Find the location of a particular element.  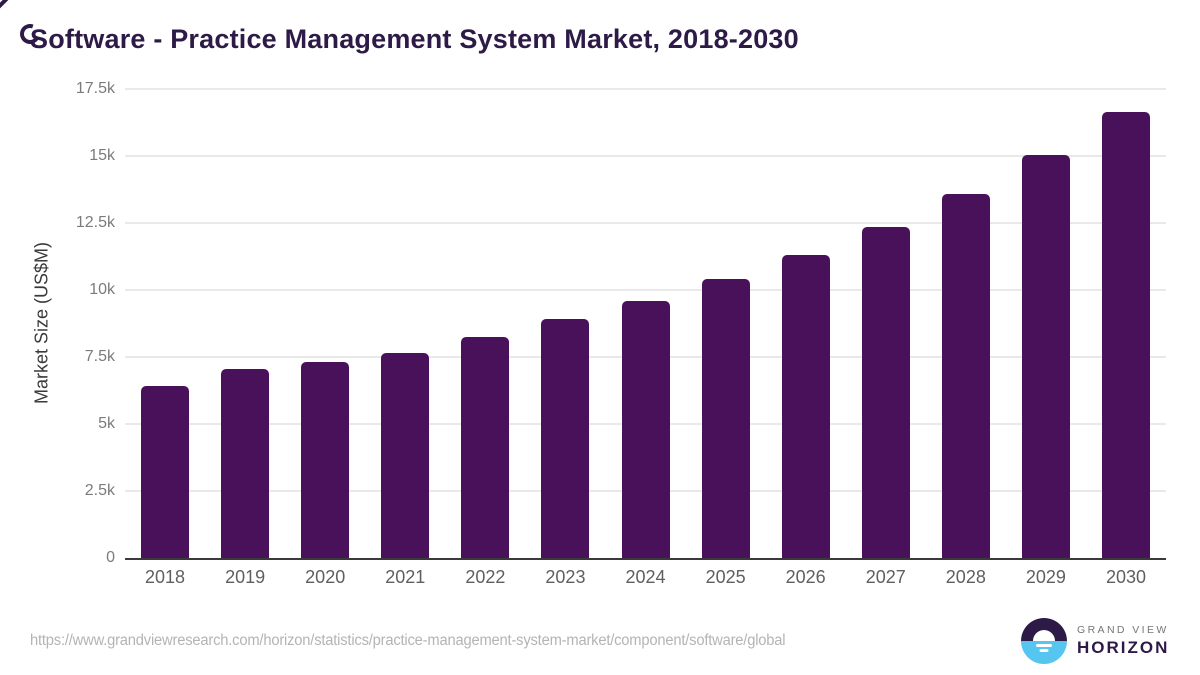

y-tick-label: 17.5k is located at coordinates (95, 88).